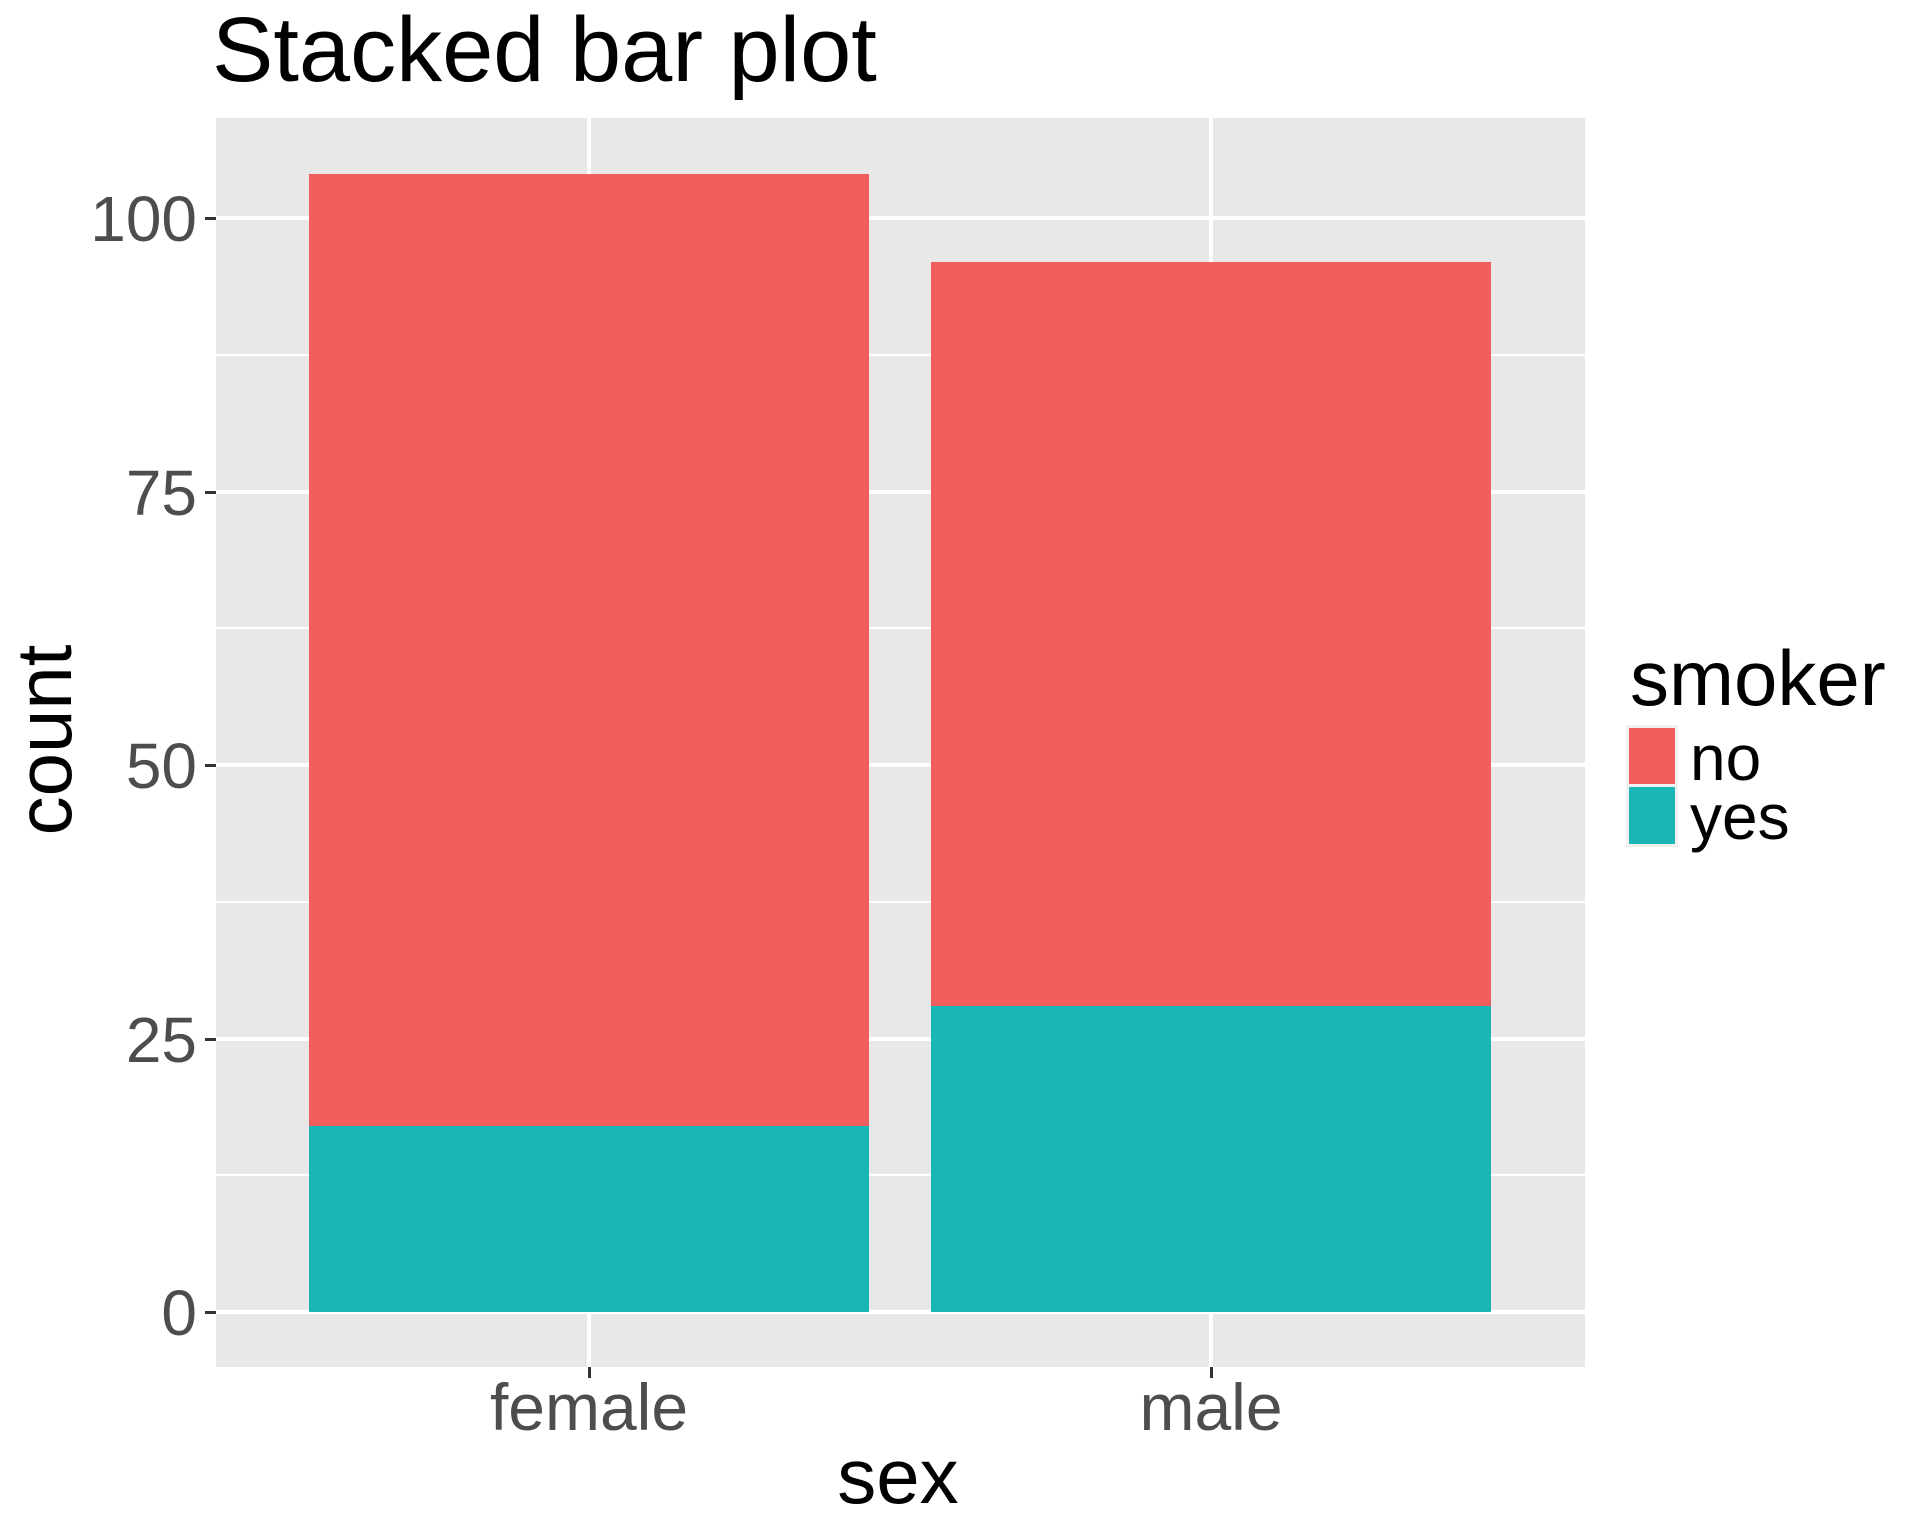 The width and height of the screenshot is (1920, 1536). I want to click on y-tick-label-75: 75, so click(161, 492).